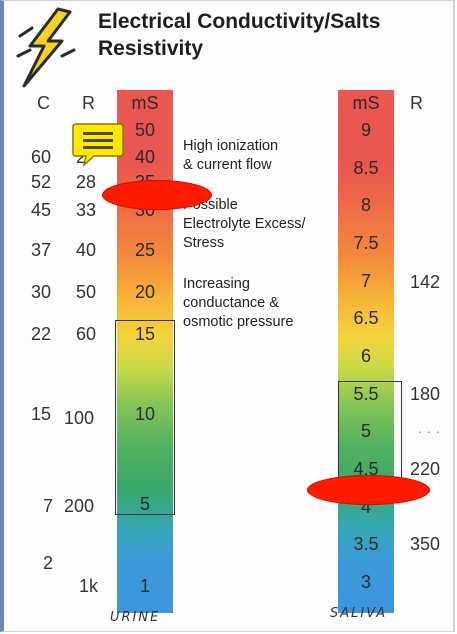 The image size is (457, 634). Describe the element at coordinates (359, 613) in the screenshot. I see `saliva-caption: SALIVA` at that location.